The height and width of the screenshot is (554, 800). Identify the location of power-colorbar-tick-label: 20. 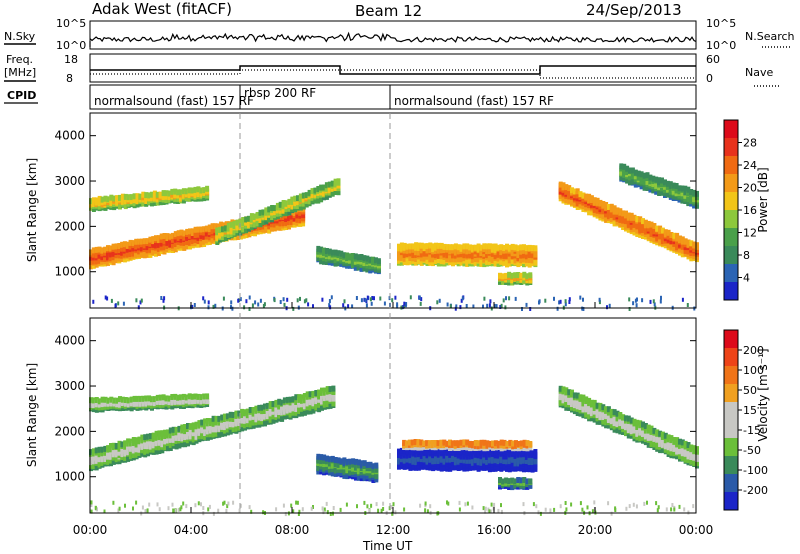
(750, 188).